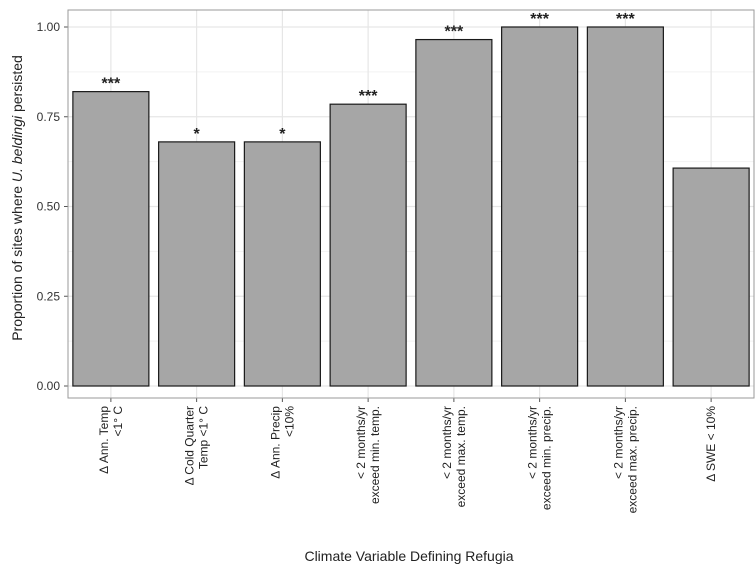 Image resolution: width=755 pixels, height=570 pixels. I want to click on x-tick-label: Δ Cold Quarter Temp <1° C, so click(197, 446).